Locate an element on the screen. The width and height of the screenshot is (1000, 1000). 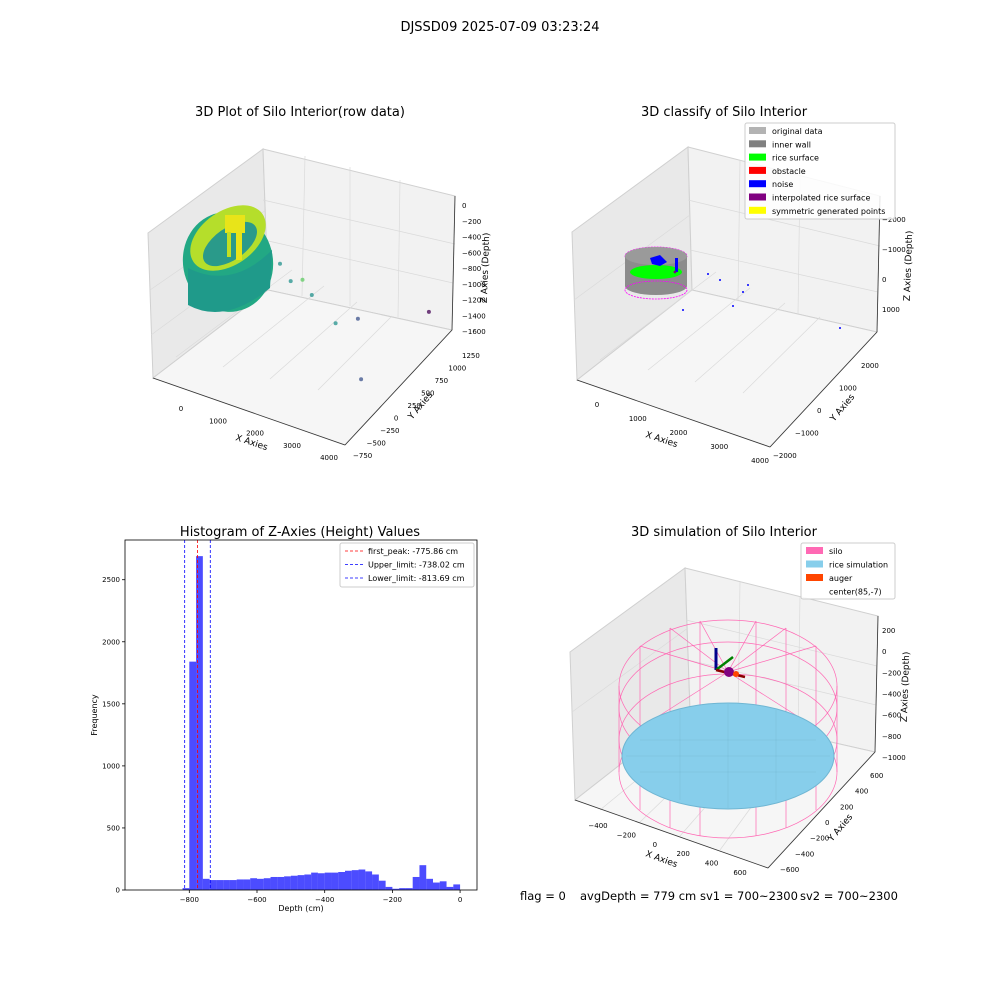
footer-sv2: sv2 = 700~2300 is located at coordinates (849, 896).